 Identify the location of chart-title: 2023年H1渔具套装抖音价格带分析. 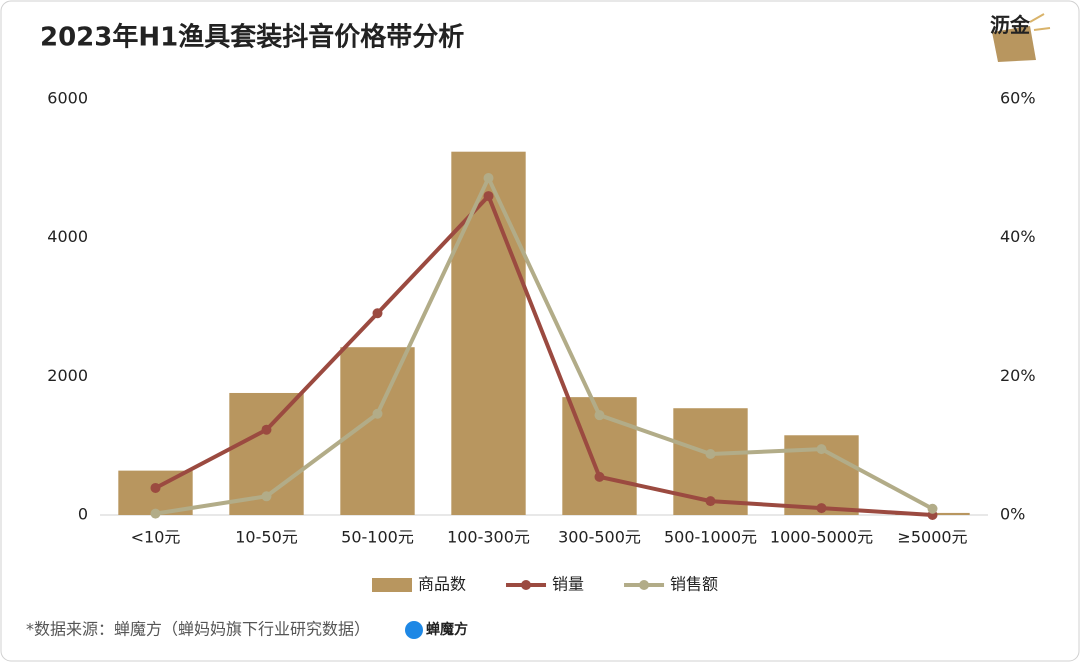
(252, 37).